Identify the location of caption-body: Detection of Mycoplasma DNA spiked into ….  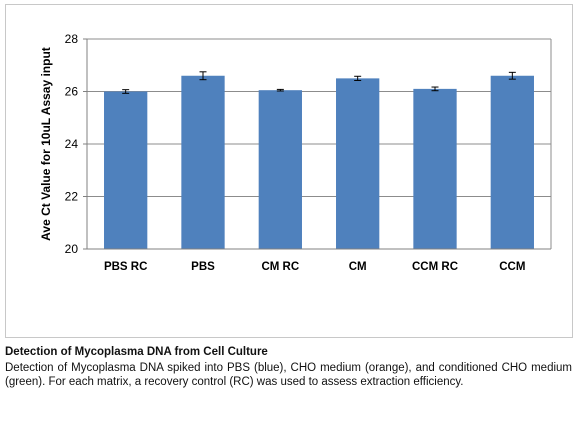
(288, 375).